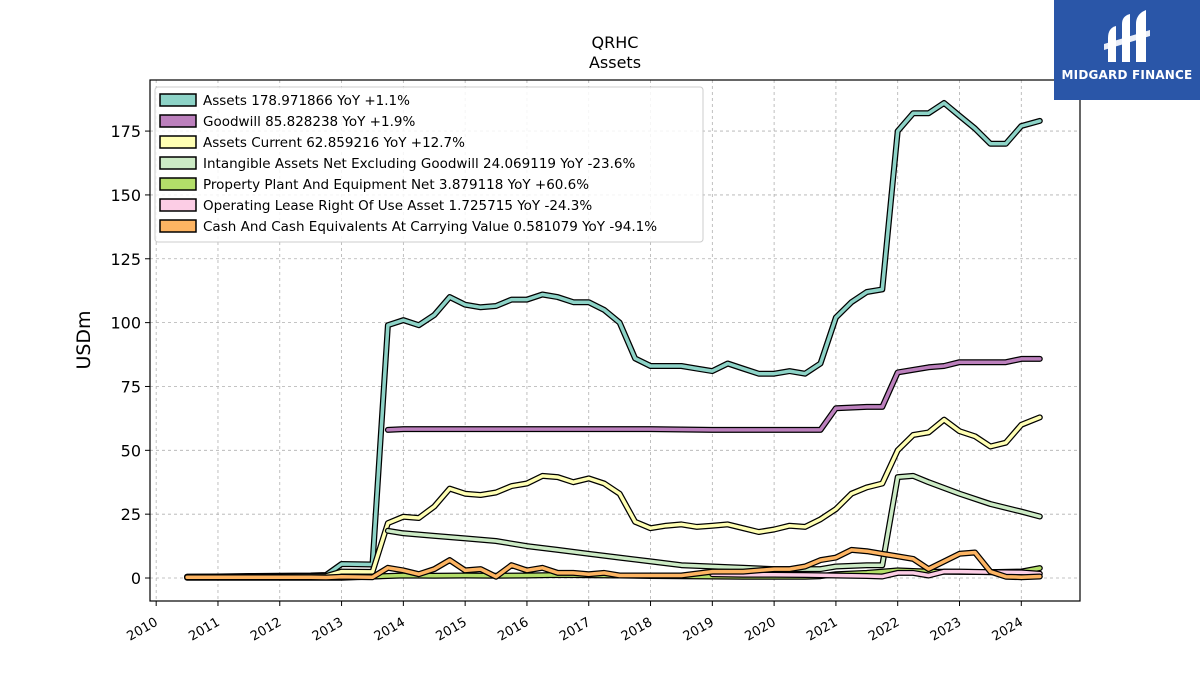 The image size is (1200, 675). What do you see at coordinates (884, 630) in the screenshot?
I see `x-tick-label: 2022` at bounding box center [884, 630].